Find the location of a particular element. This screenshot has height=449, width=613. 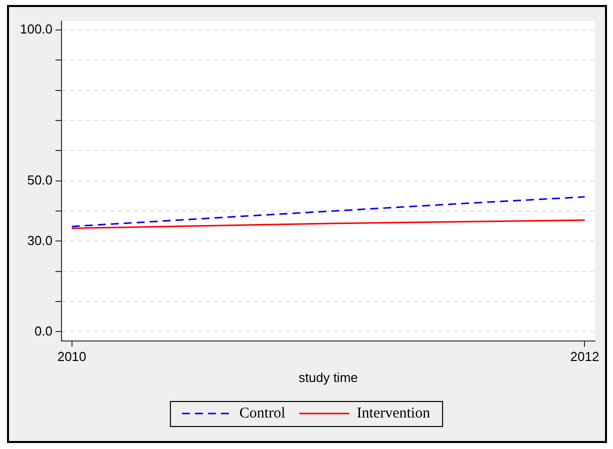

legend-label: Intervention is located at coordinates (393, 413).